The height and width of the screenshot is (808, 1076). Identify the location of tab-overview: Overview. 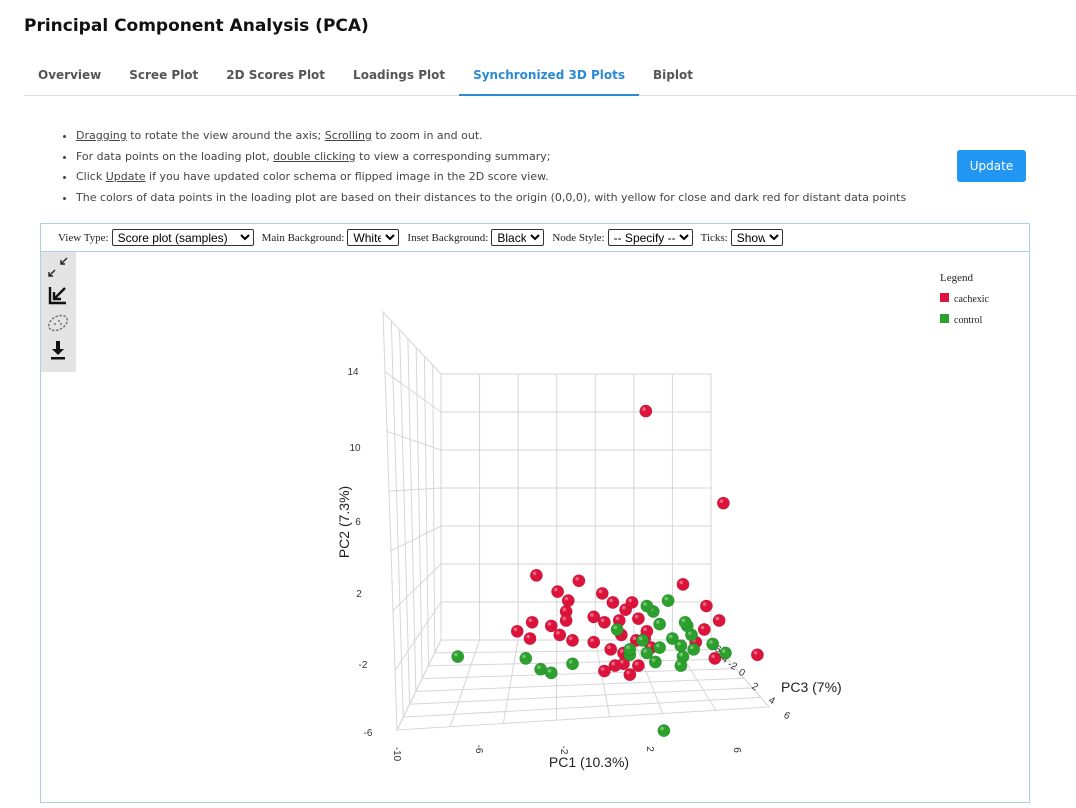
(69, 76).